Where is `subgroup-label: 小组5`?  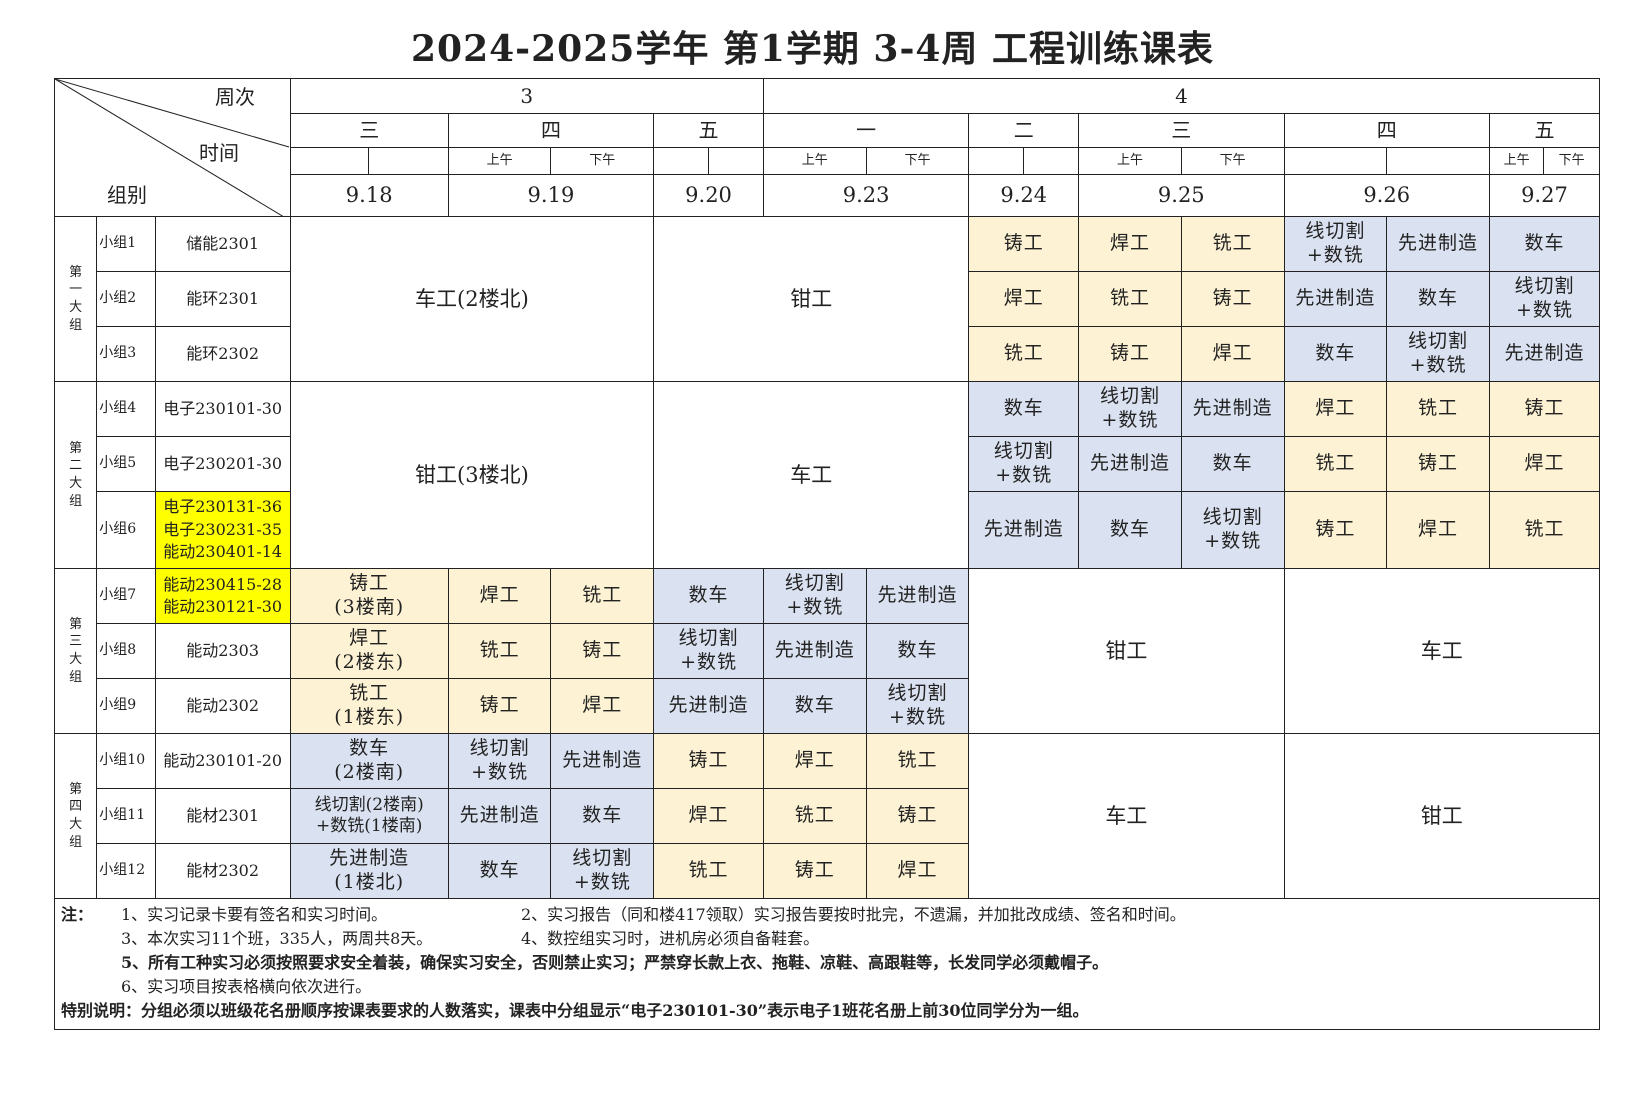
subgroup-label: 小组5 is located at coordinates (126, 464).